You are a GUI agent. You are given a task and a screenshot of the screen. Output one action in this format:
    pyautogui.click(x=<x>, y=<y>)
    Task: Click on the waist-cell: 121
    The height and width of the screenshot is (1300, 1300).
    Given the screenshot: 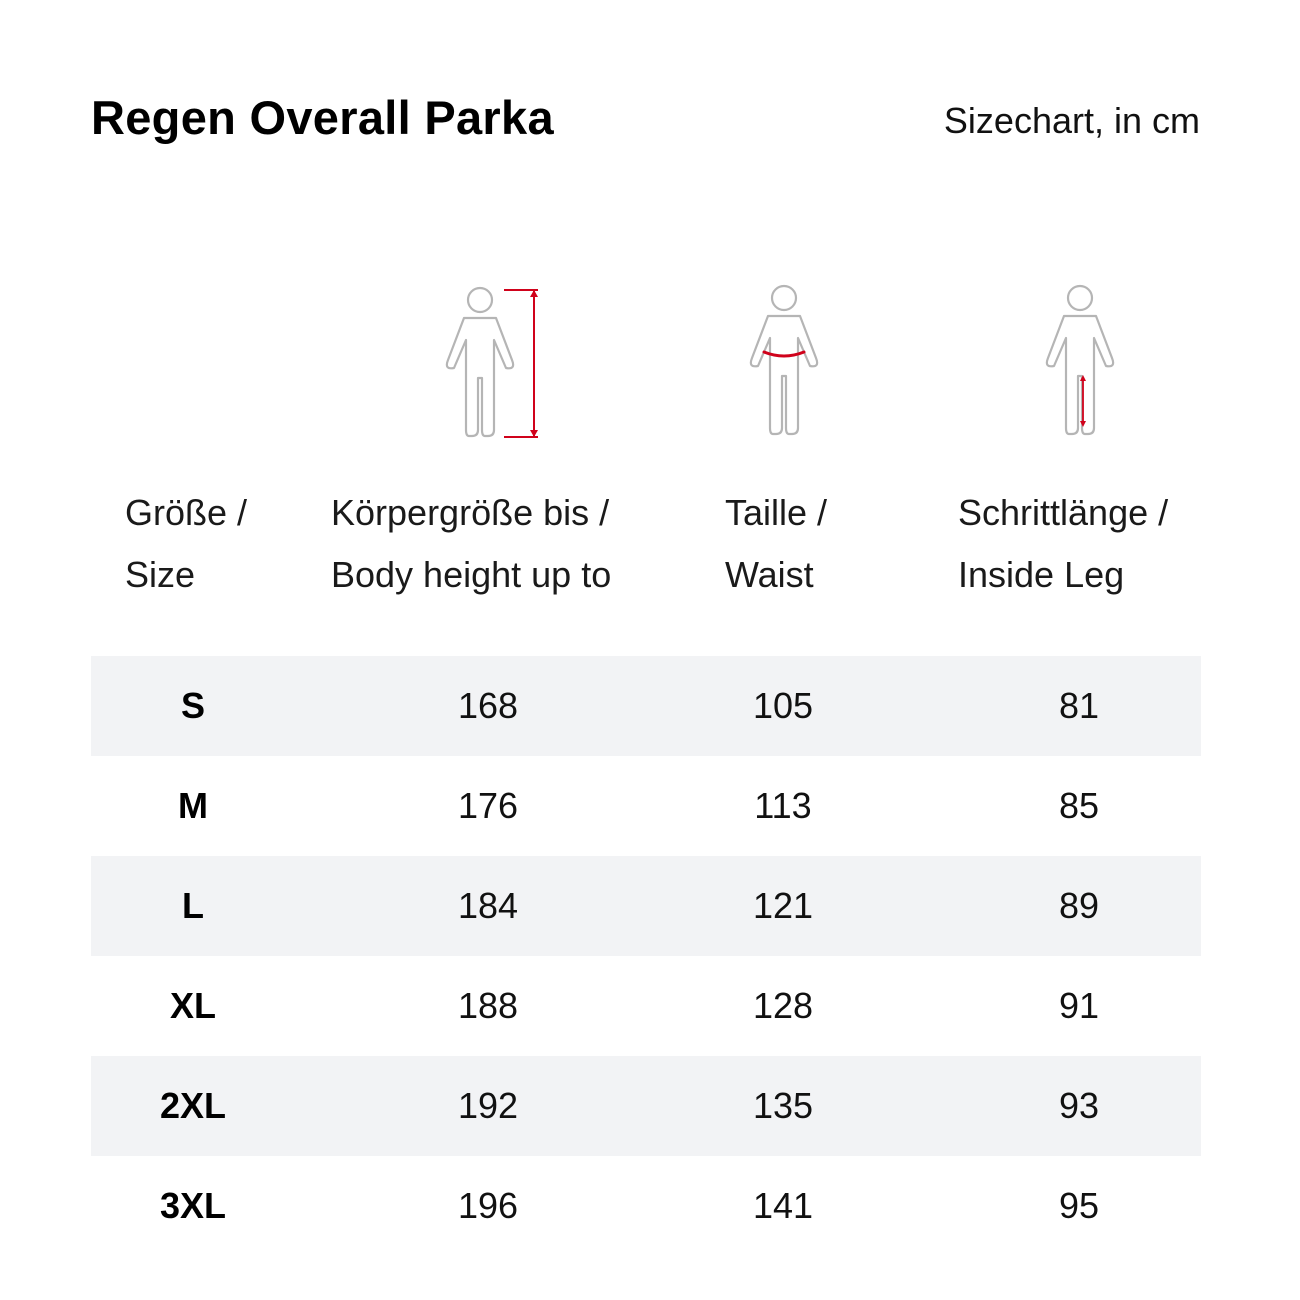 What is the action you would take?
    pyautogui.click(x=783, y=905)
    